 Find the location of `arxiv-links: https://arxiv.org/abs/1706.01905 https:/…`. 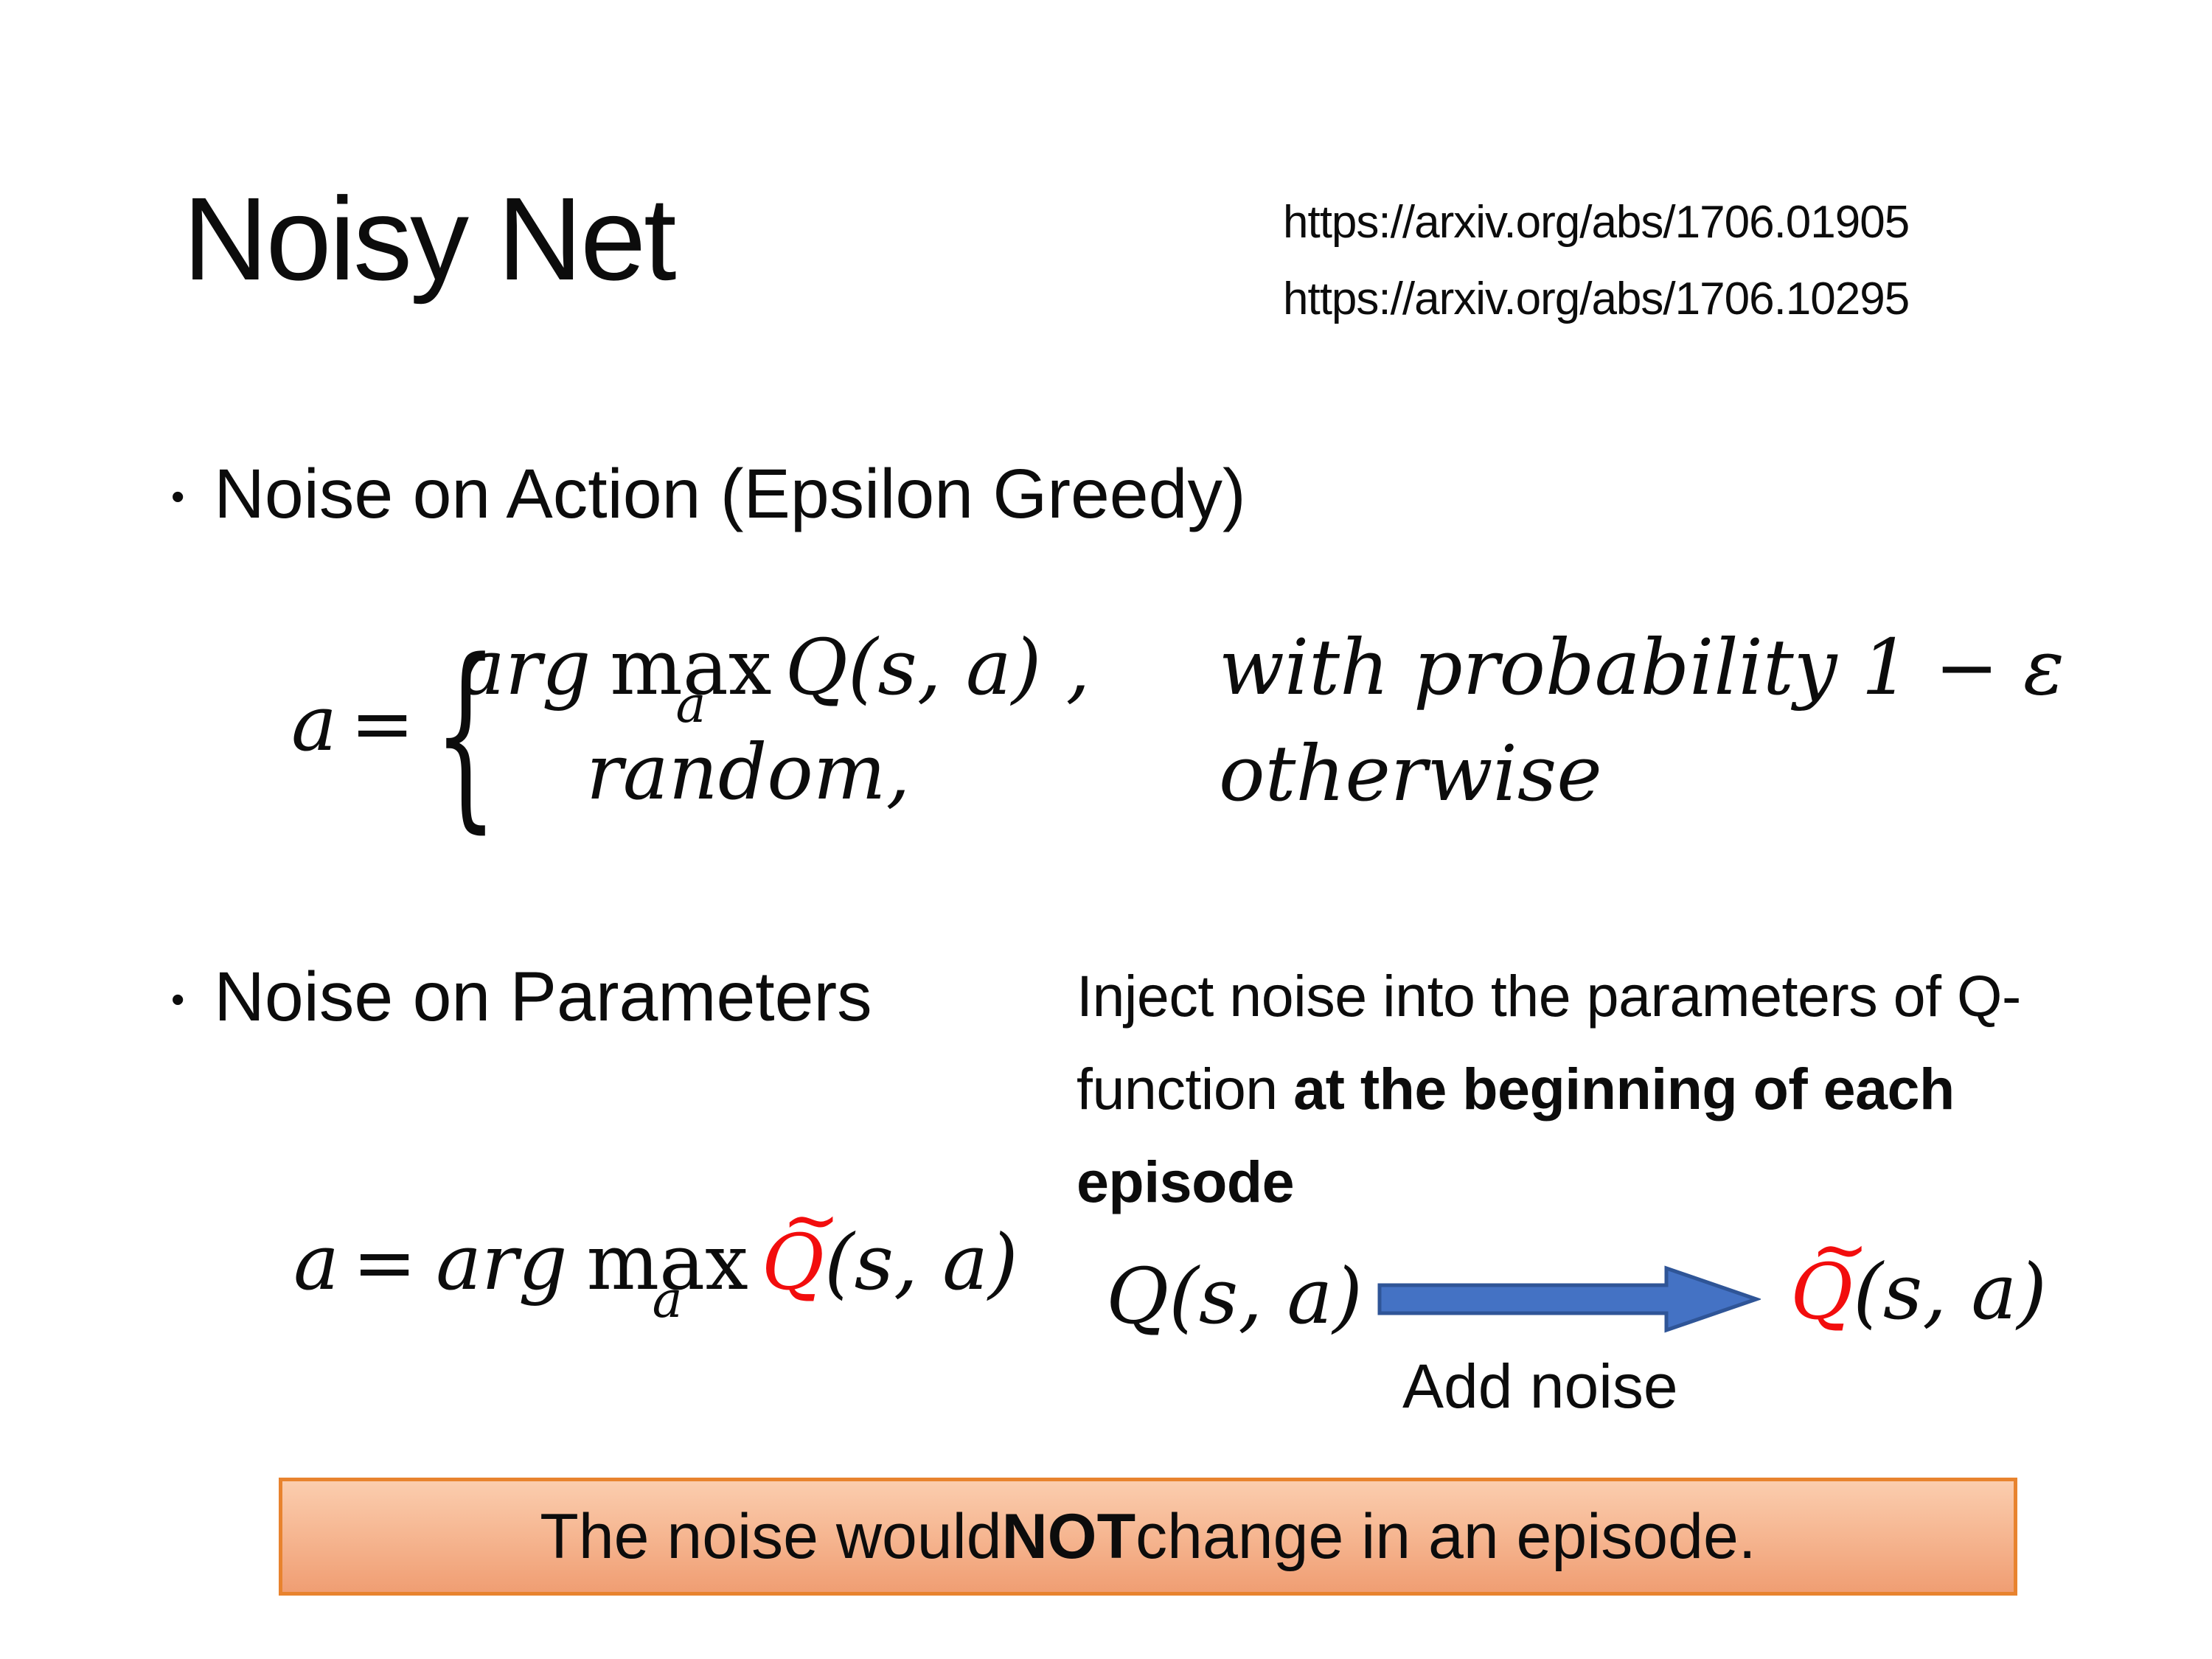

arxiv-links: https://arxiv.org/abs/1706.01905 https:/… is located at coordinates (1596, 261).